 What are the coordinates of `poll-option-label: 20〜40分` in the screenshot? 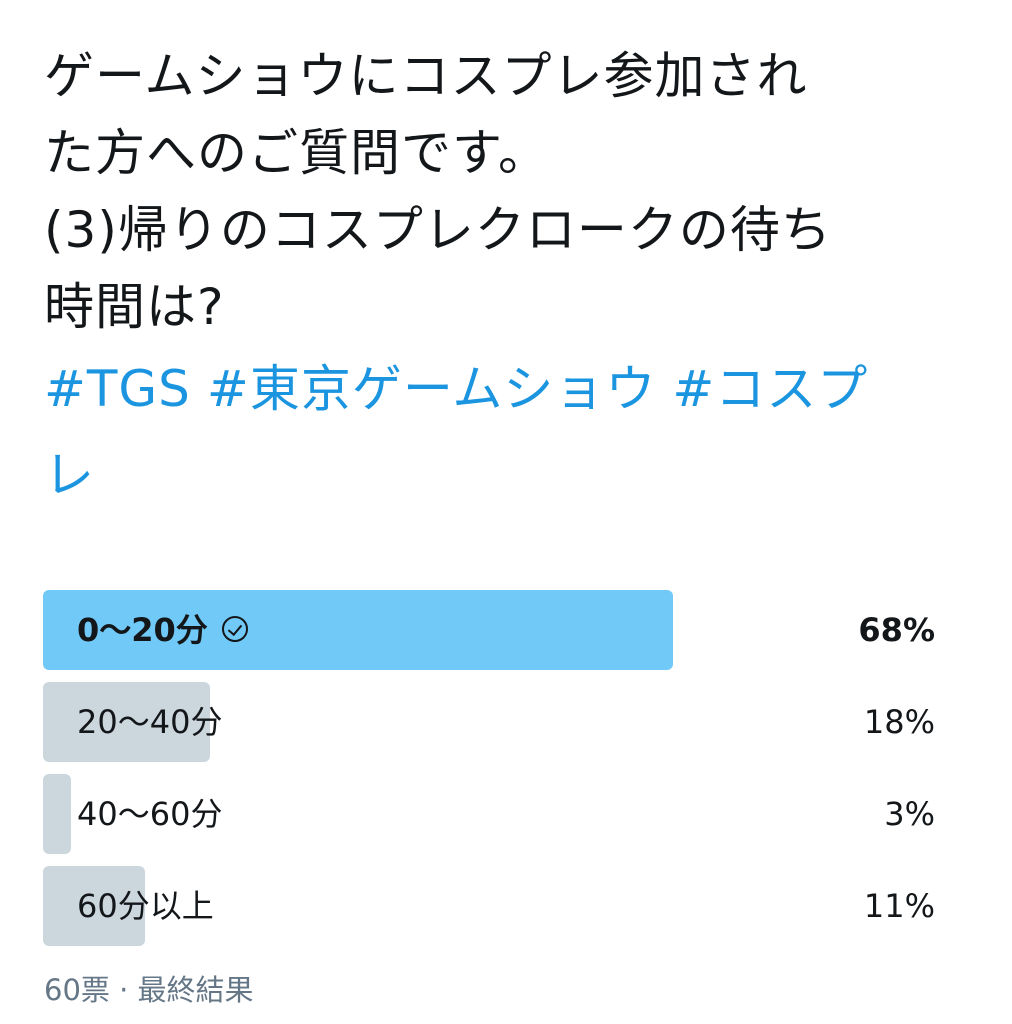 It's located at (149, 722).